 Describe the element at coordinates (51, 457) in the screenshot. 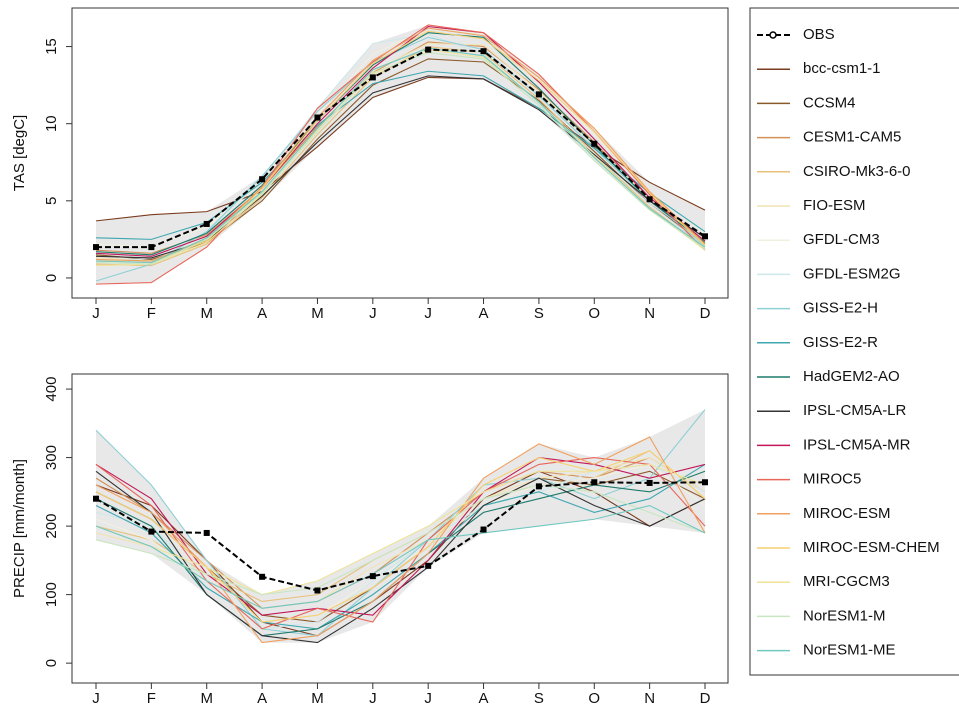

I see `y-tick-label: 300` at that location.